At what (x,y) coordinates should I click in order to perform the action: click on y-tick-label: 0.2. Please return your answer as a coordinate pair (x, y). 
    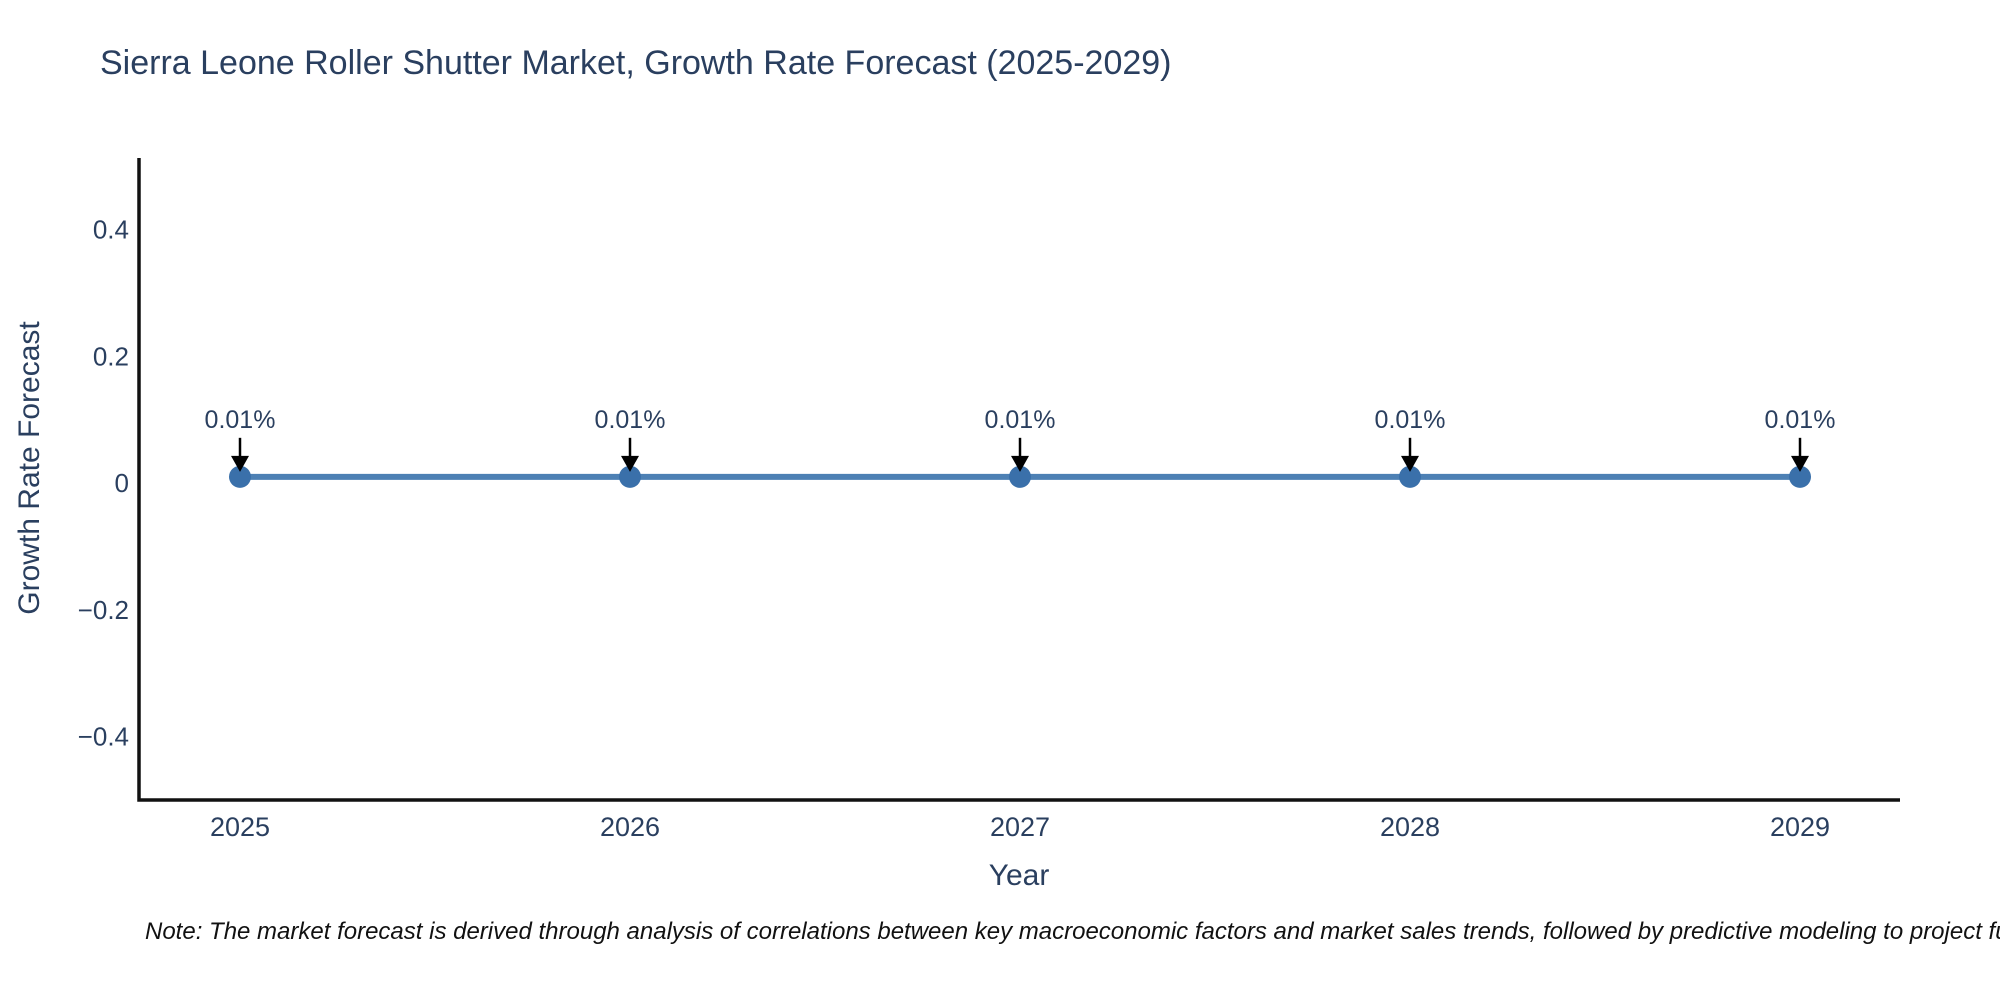
    Looking at the image, I should click on (111, 356).